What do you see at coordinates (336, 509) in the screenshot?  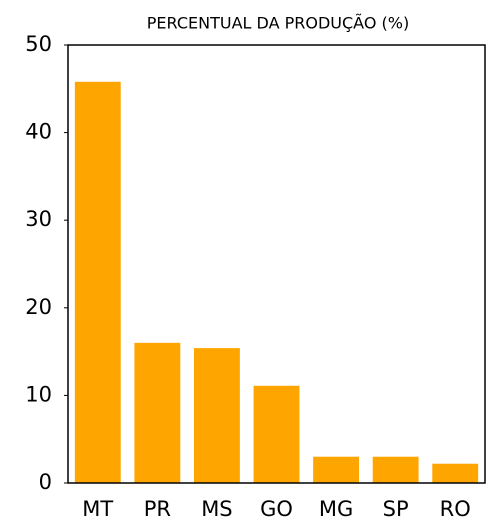 I see `x-tick-label: MG` at bounding box center [336, 509].